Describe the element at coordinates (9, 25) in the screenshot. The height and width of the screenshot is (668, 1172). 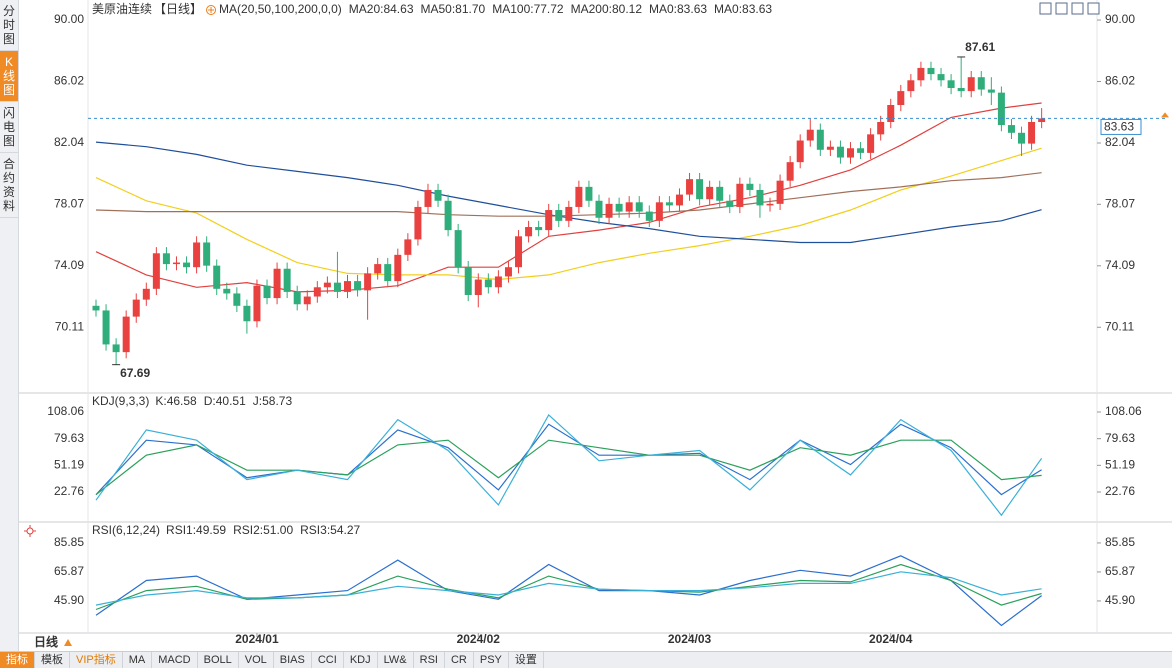
I see `sidebar-tab: 分时图` at that location.